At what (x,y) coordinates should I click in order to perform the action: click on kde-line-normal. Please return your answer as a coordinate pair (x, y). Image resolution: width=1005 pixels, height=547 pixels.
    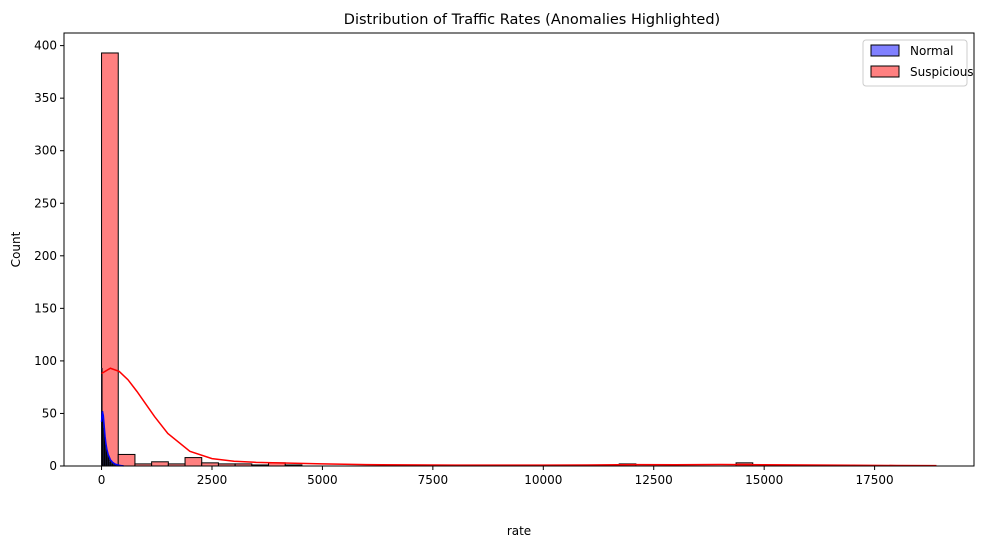
    Looking at the image, I should click on (112, 439).